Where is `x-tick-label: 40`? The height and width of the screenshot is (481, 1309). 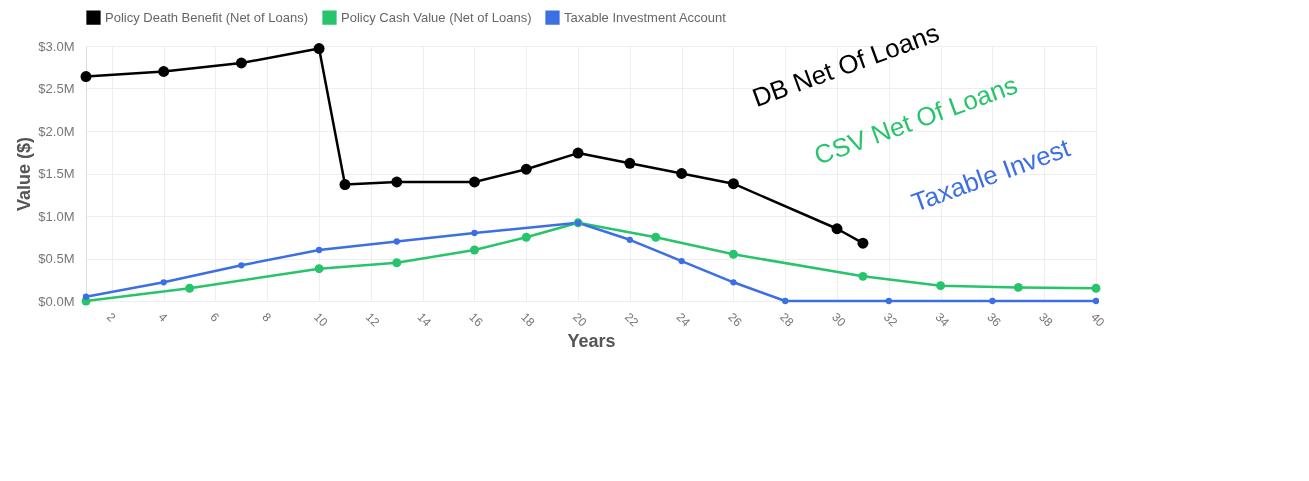 x-tick-label: 40 is located at coordinates (1098, 320).